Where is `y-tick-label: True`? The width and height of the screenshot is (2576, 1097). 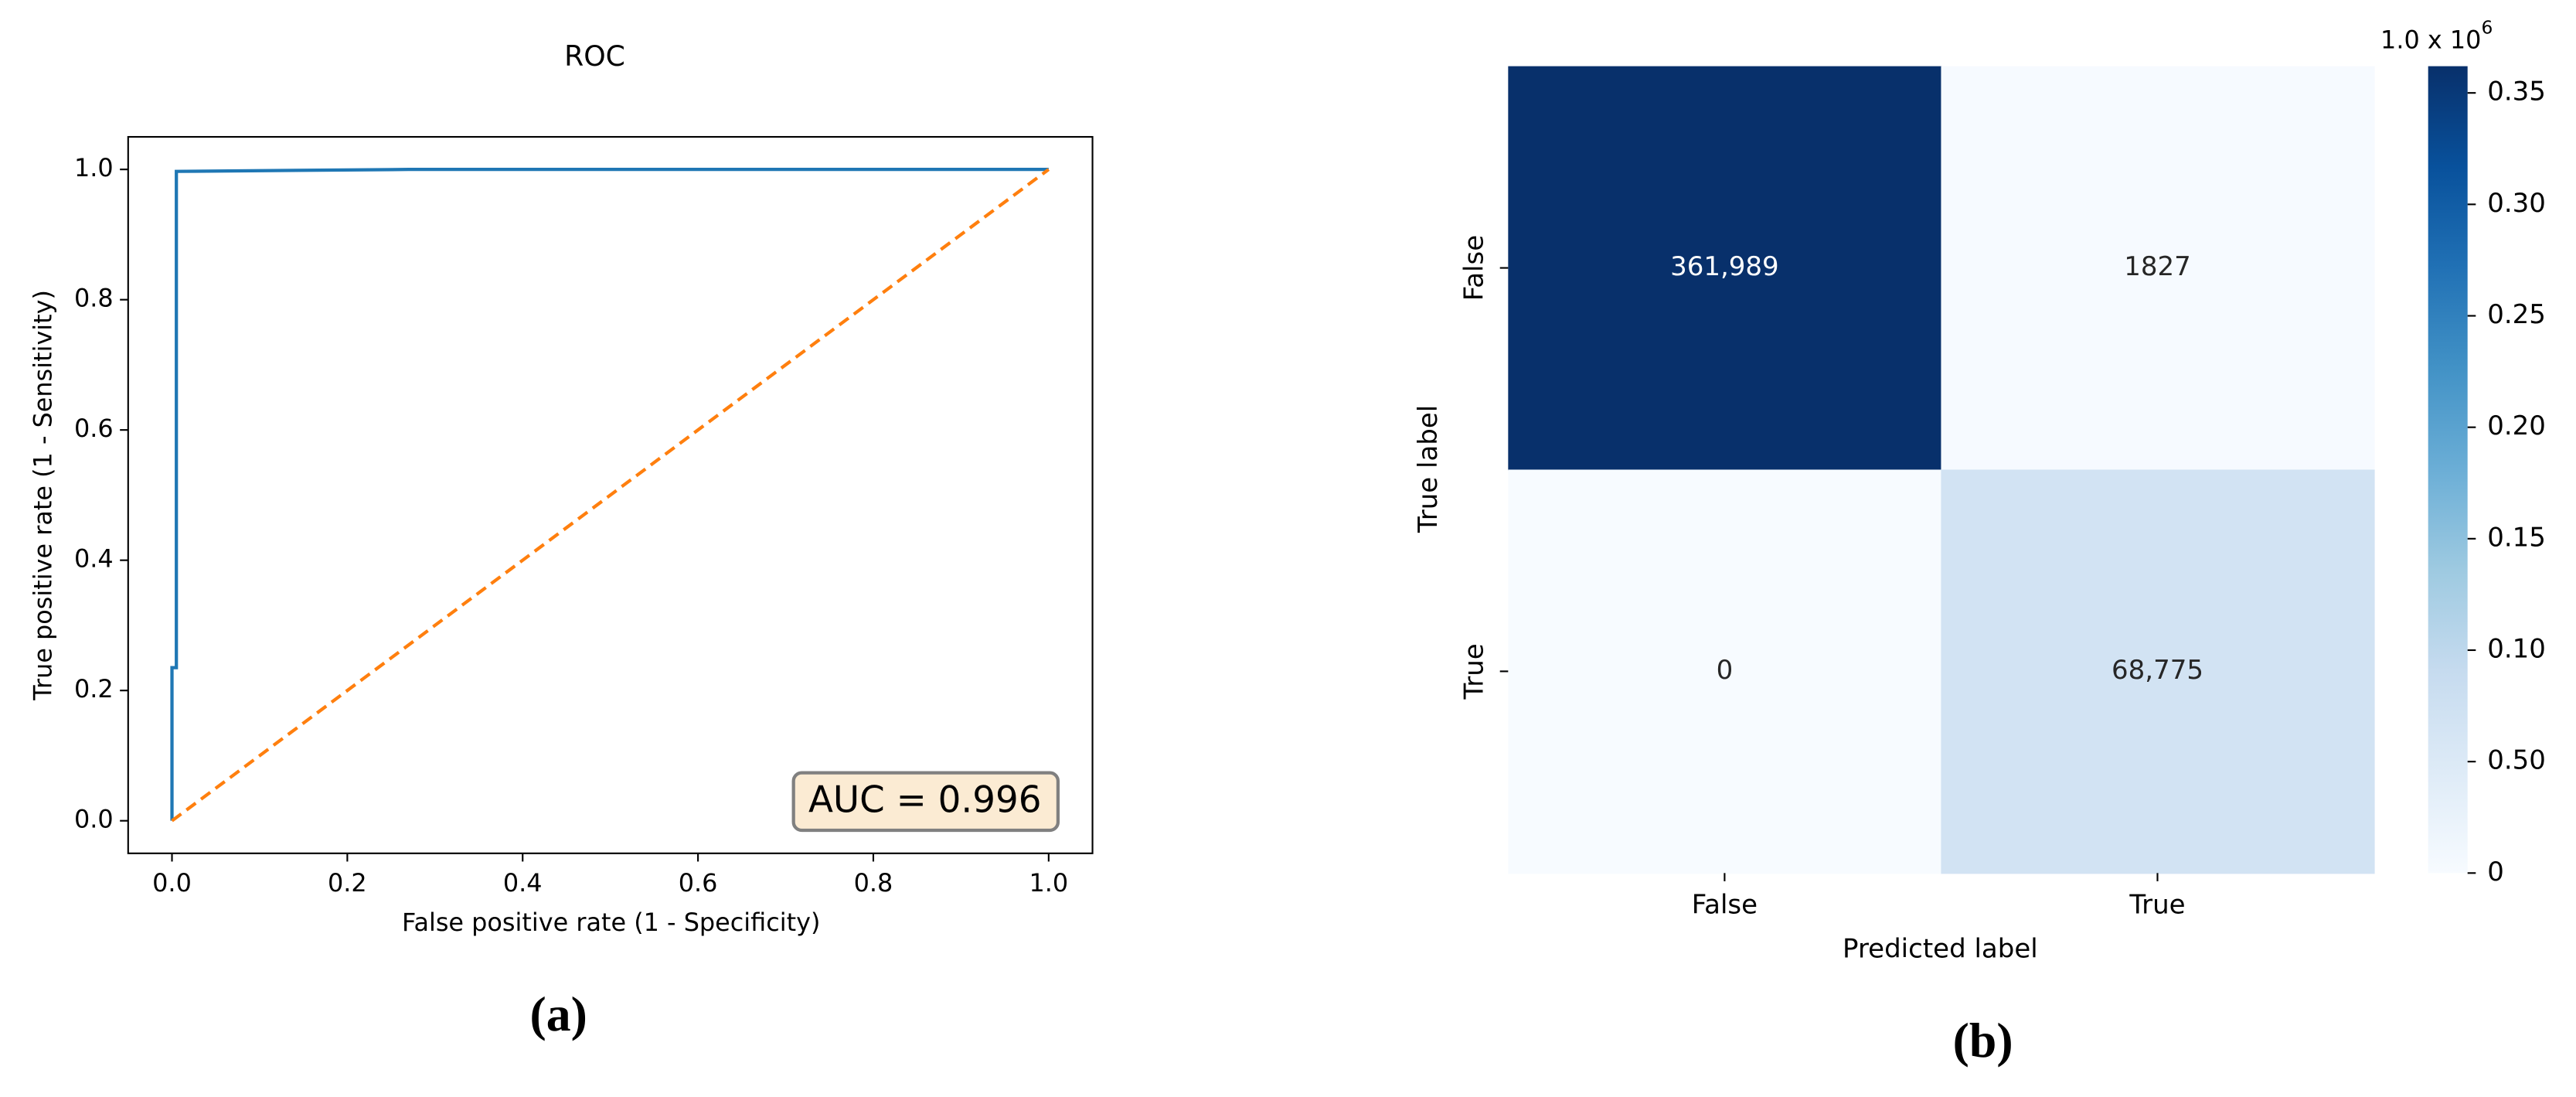 y-tick-label: True is located at coordinates (1473, 672).